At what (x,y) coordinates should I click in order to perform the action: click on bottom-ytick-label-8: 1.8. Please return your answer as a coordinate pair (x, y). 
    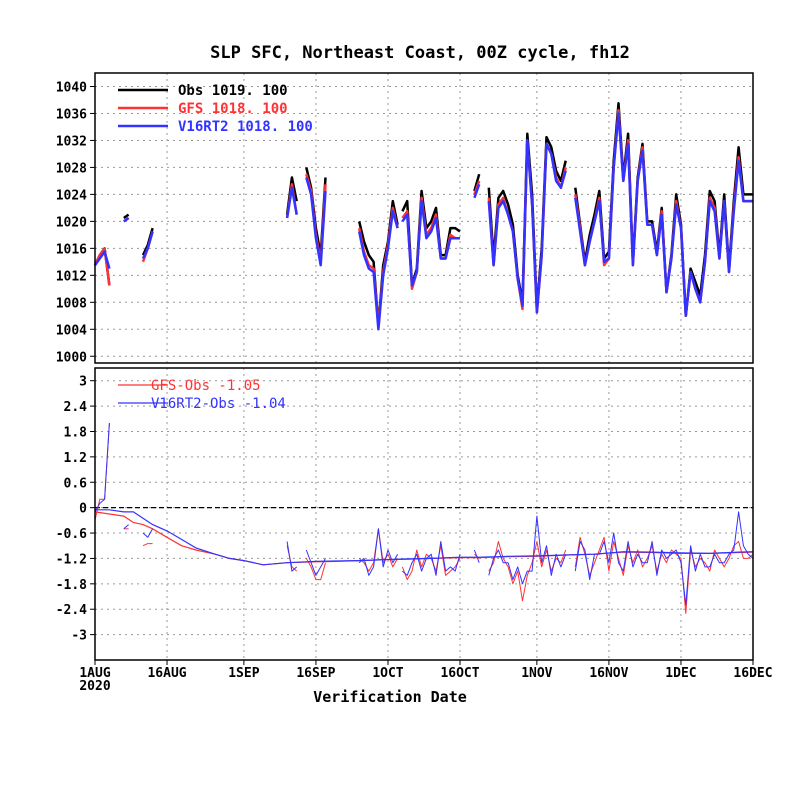
    Looking at the image, I should click on (76, 432).